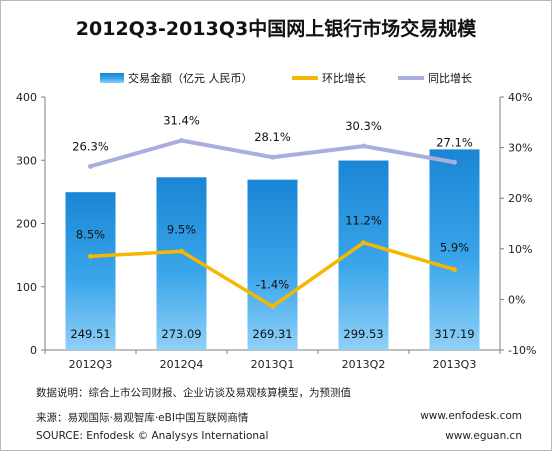 Image resolution: width=552 pixels, height=451 pixels. I want to click on right-tick-label: 30%, so click(520, 148).